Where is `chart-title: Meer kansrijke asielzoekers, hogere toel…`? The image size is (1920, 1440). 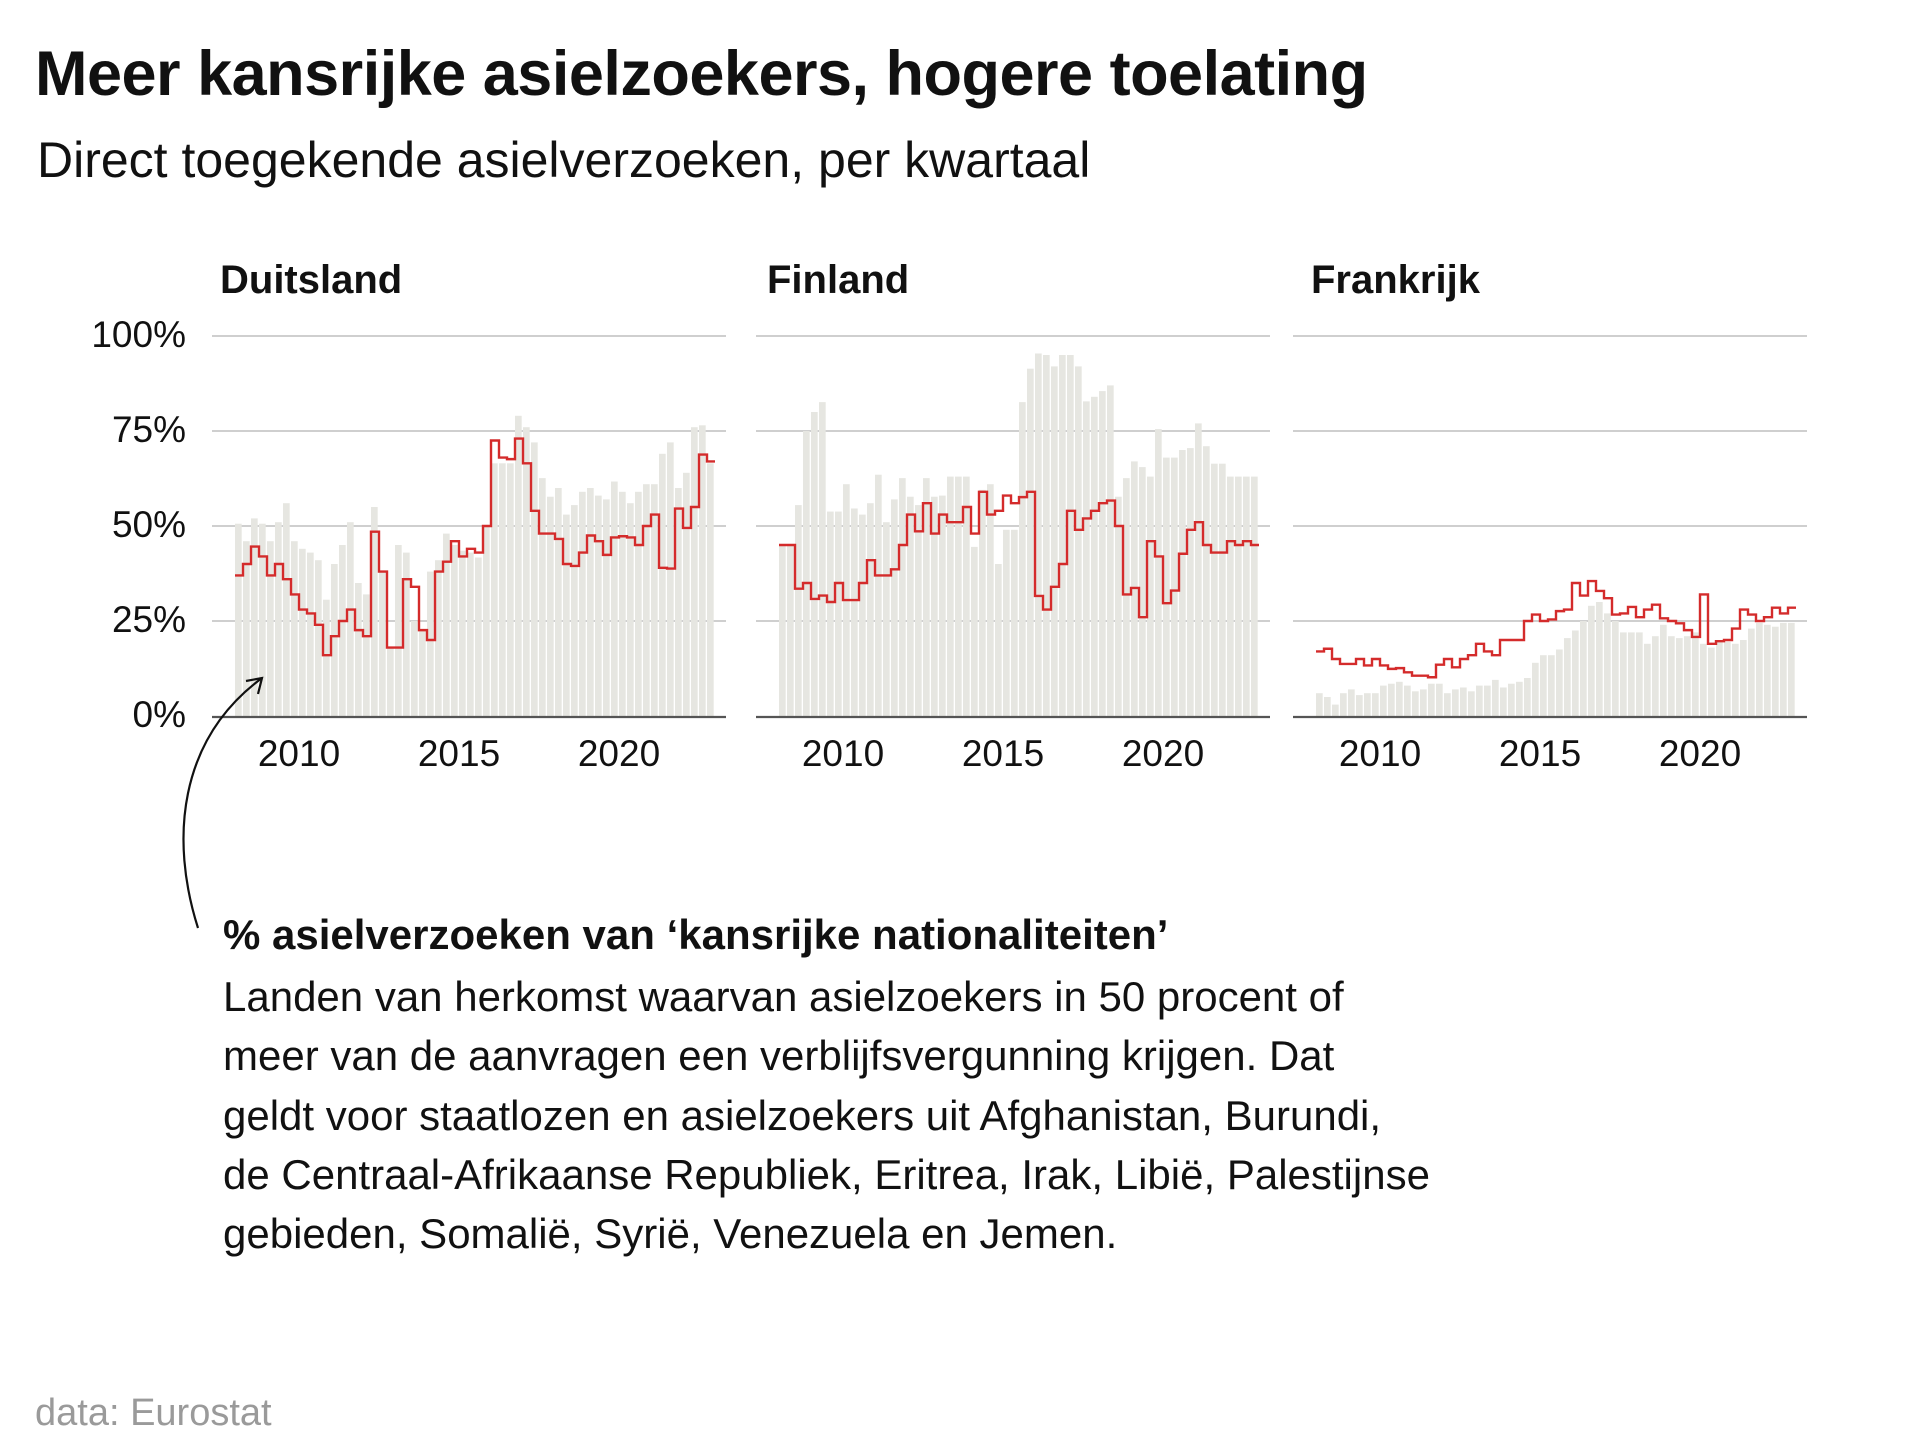 chart-title: Meer kansrijke asielzoekers, hogere toel… is located at coordinates (701, 74).